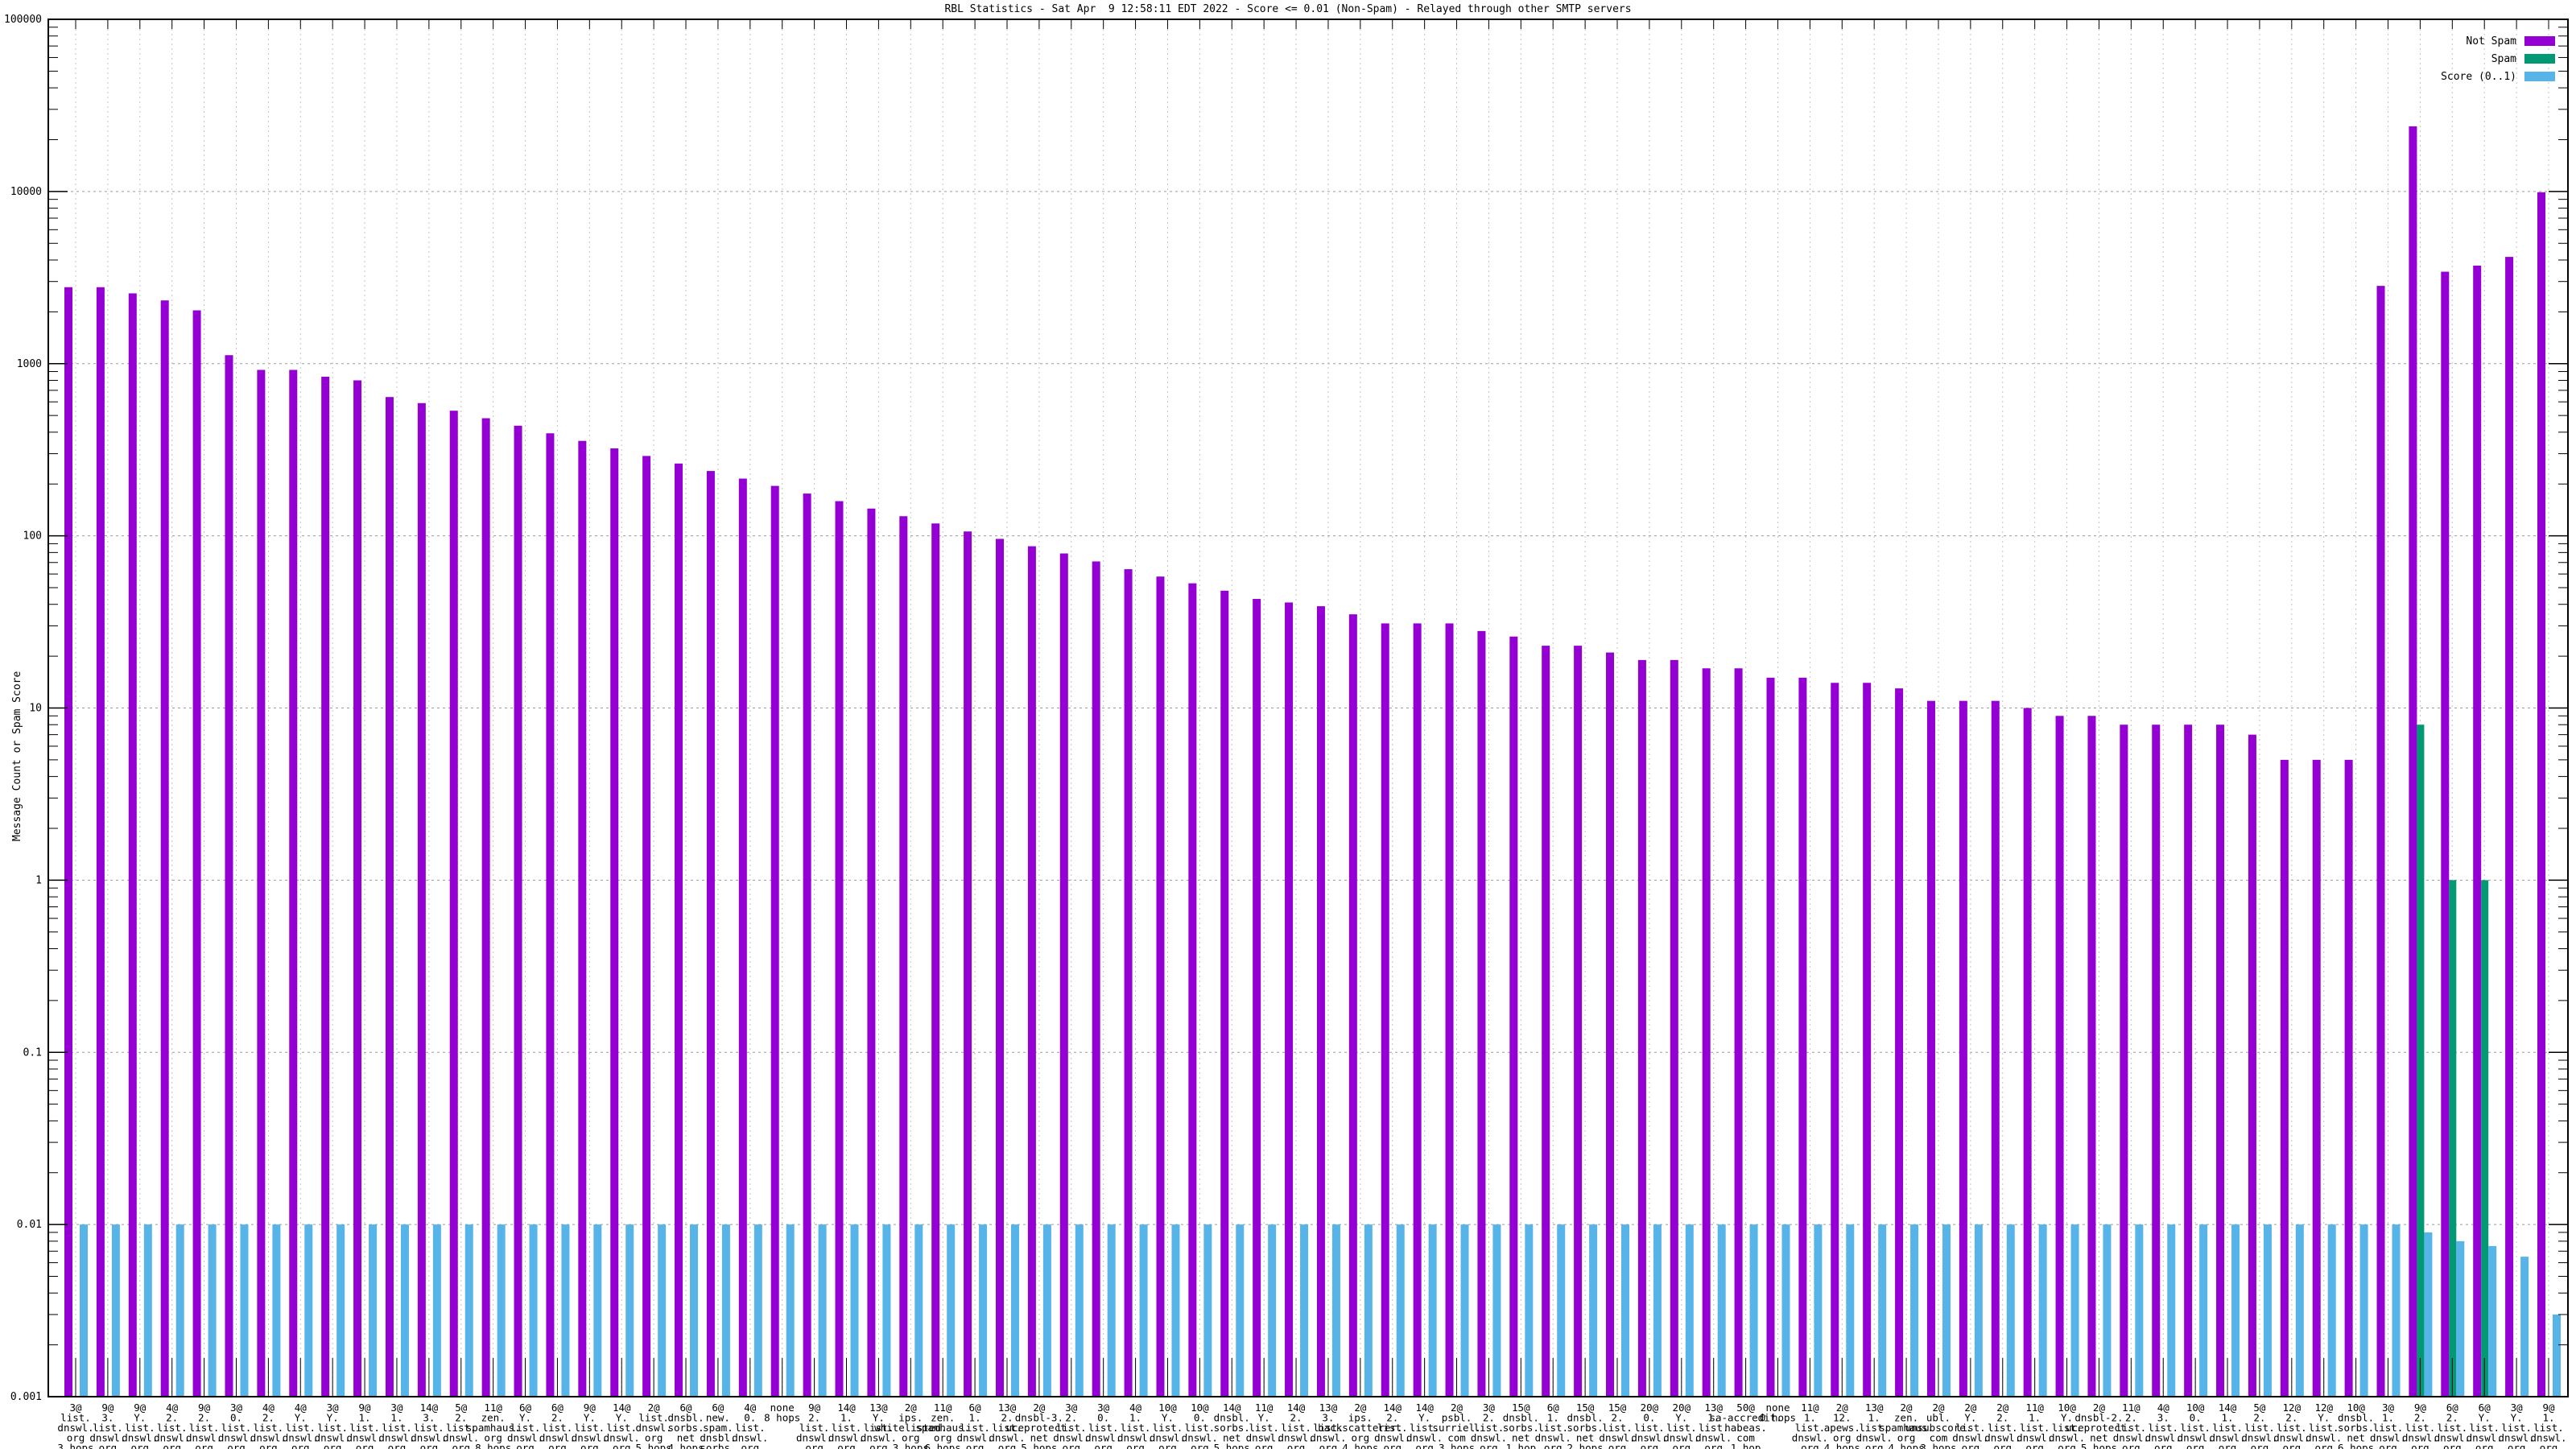 This screenshot has height=1449, width=2576. I want to click on x-tick-label-line: 1 hop, so click(1521, 1445).